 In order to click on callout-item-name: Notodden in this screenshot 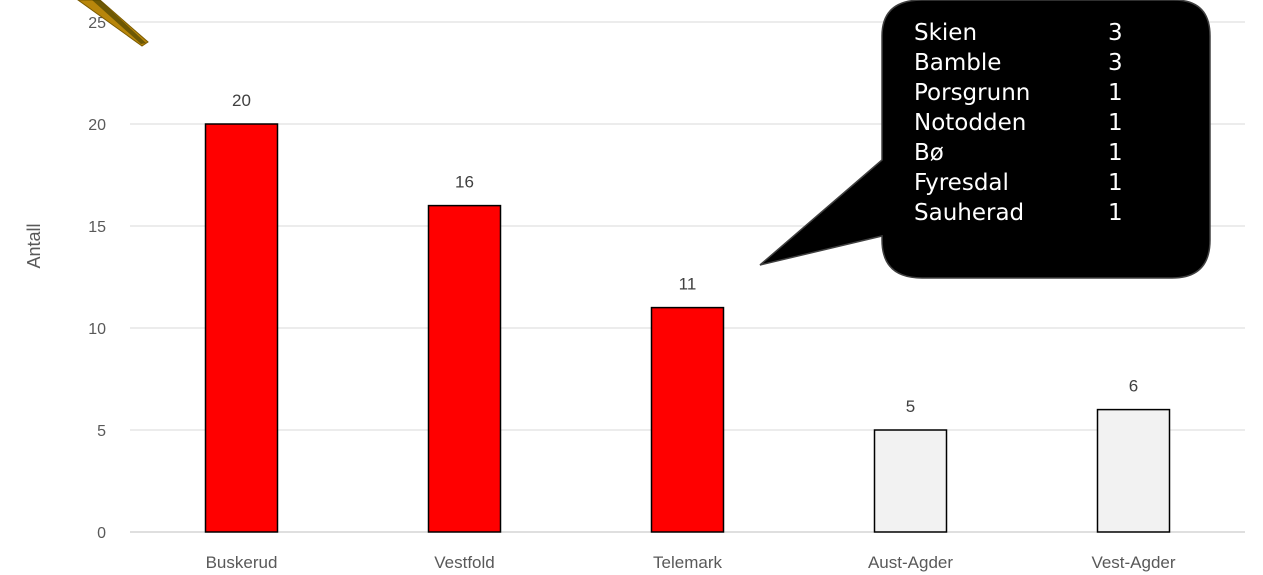, I will do `click(970, 123)`.